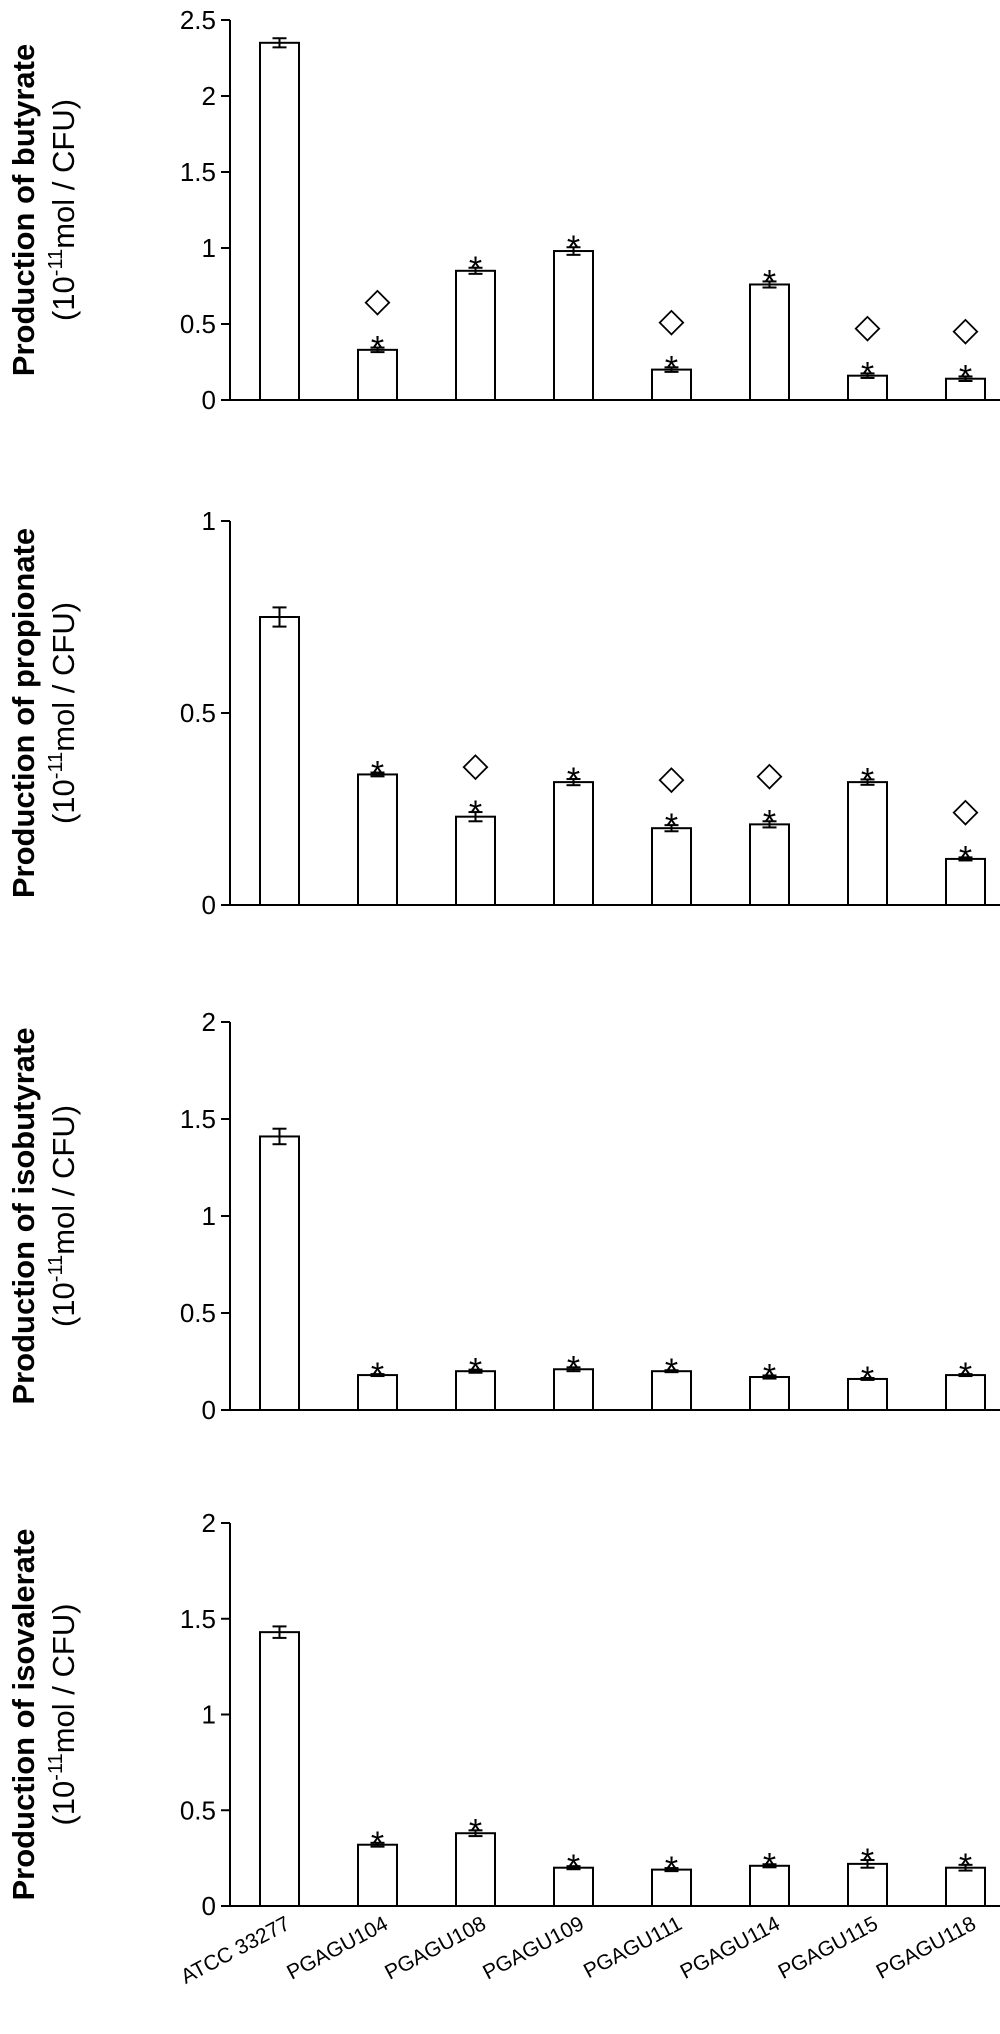 The height and width of the screenshot is (2034, 1000). What do you see at coordinates (23, 210) in the screenshot?
I see `y-axis-label-line1: Production of butyrate` at bounding box center [23, 210].